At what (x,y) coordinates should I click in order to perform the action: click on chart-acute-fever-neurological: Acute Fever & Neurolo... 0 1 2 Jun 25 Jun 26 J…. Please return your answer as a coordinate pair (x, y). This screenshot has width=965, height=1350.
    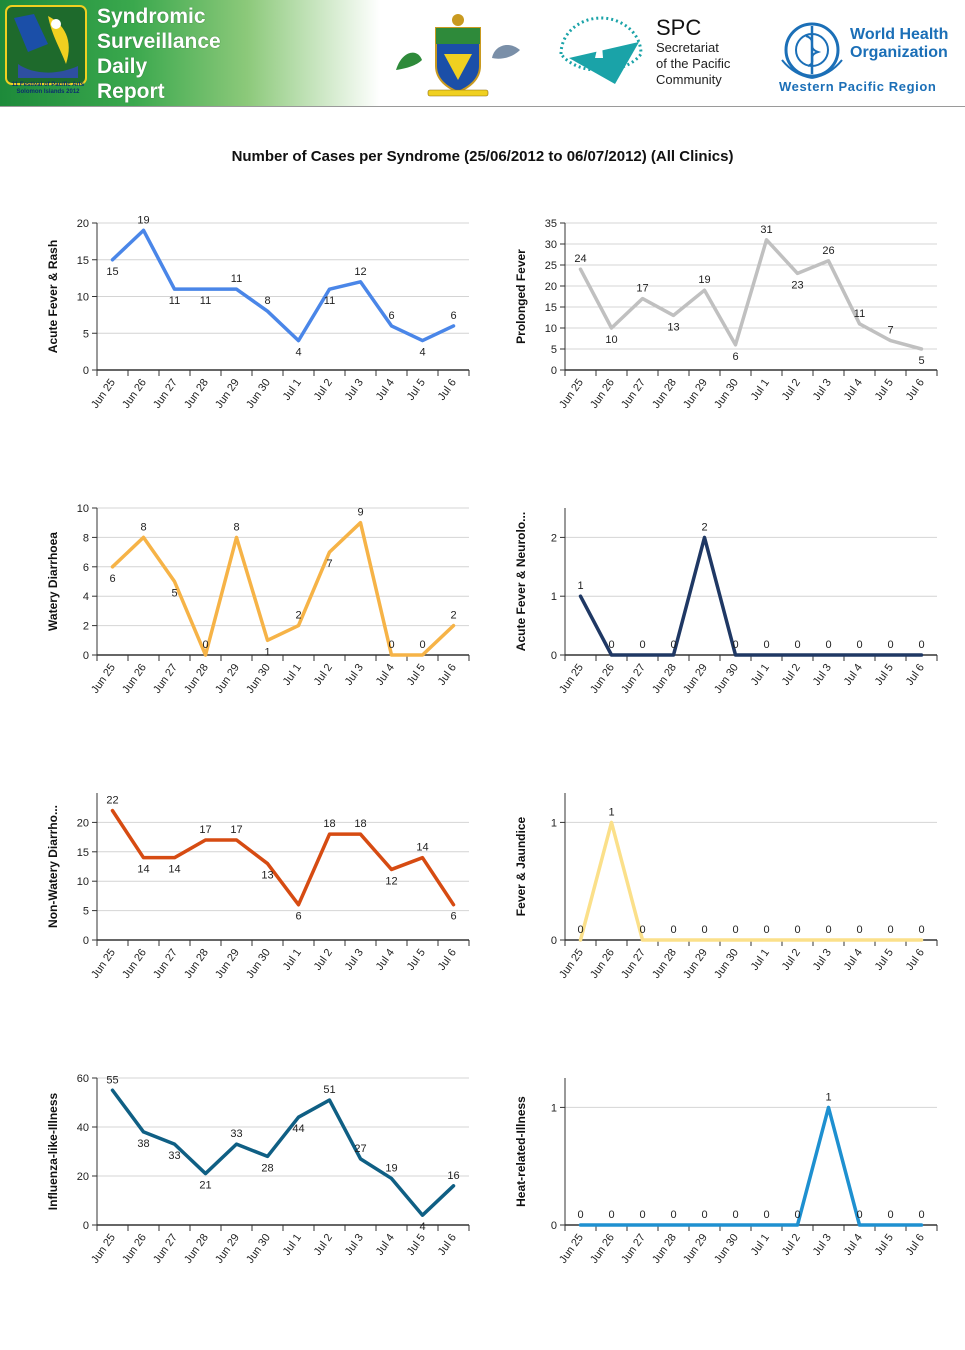
    Looking at the image, I should click on (703, 605).